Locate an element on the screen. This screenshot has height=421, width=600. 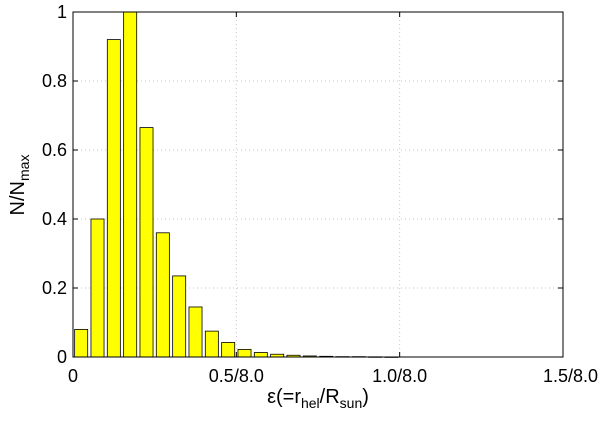
x-axis-label: ε(=rhel/Rsun) is located at coordinates (318, 398).